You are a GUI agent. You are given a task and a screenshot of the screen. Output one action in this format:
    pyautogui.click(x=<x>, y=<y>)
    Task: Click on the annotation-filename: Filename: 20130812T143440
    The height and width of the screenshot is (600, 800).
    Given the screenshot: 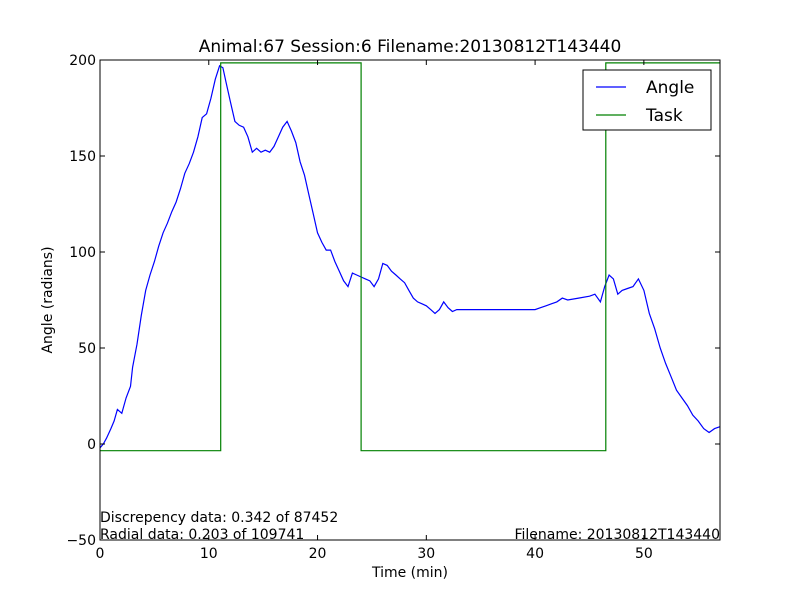 What is the action you would take?
    pyautogui.click(x=617, y=535)
    